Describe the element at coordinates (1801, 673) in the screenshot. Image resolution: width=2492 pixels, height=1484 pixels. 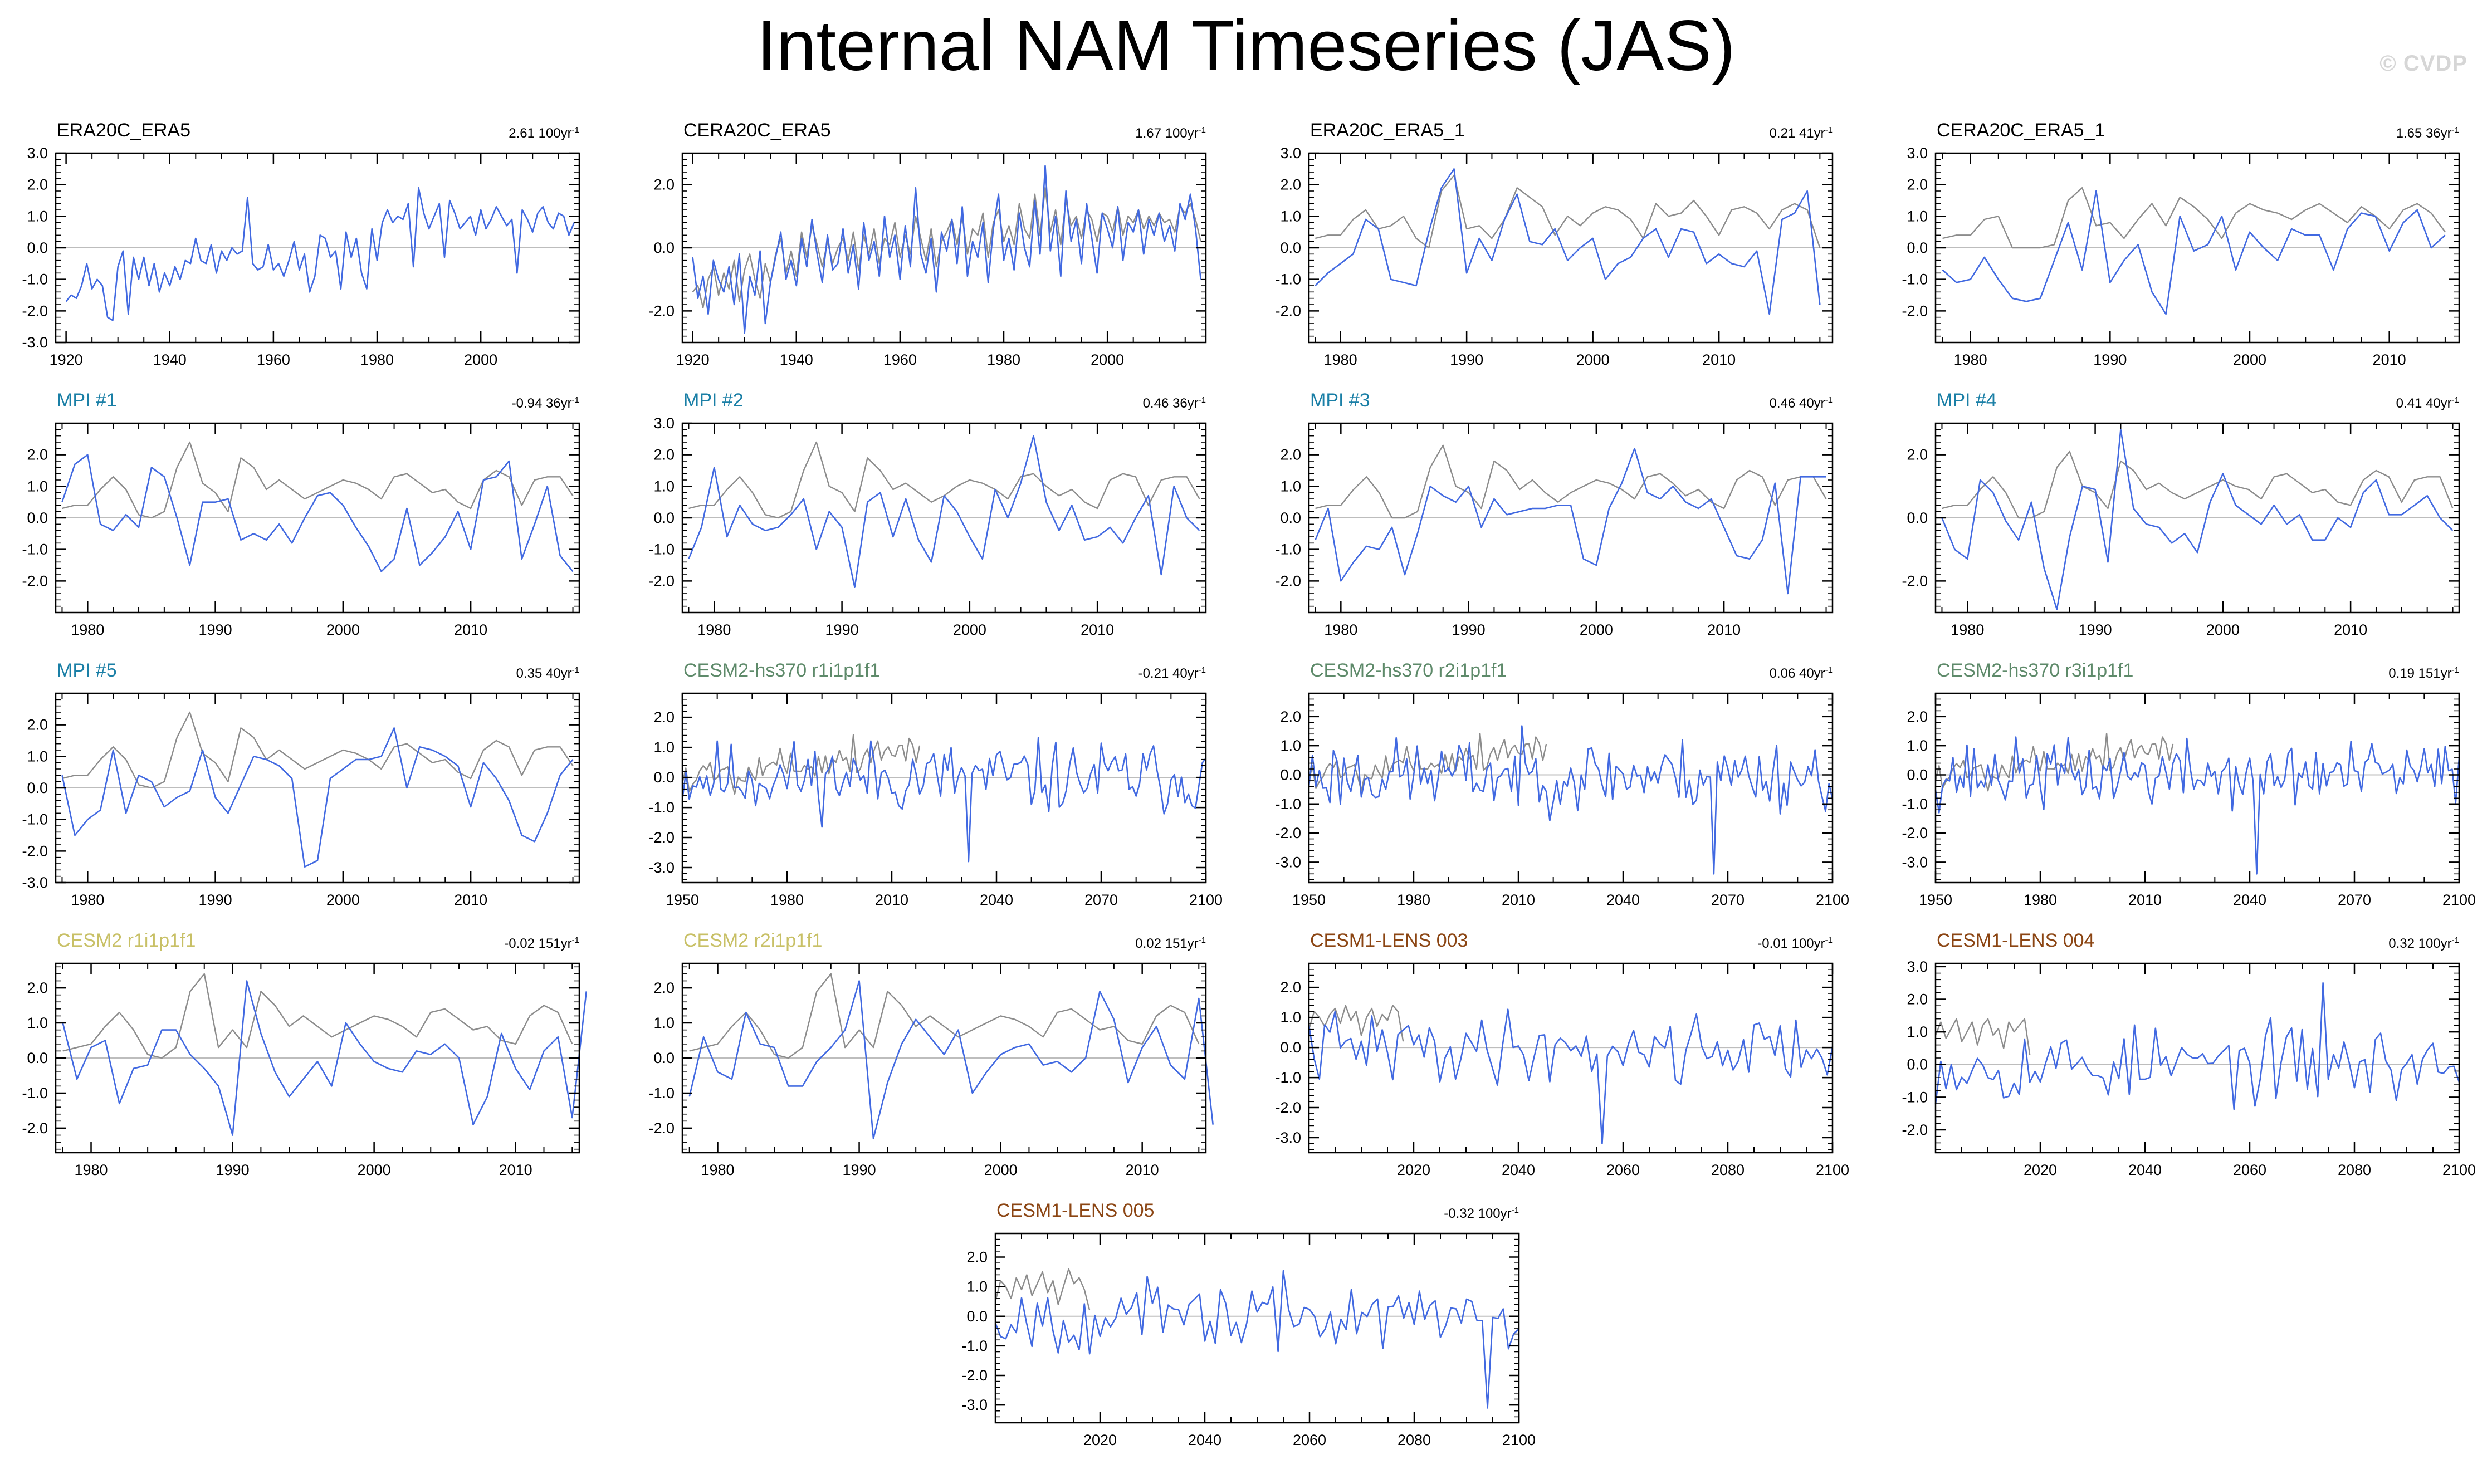
I see `panel-trend: 0.06 40yr-1` at that location.